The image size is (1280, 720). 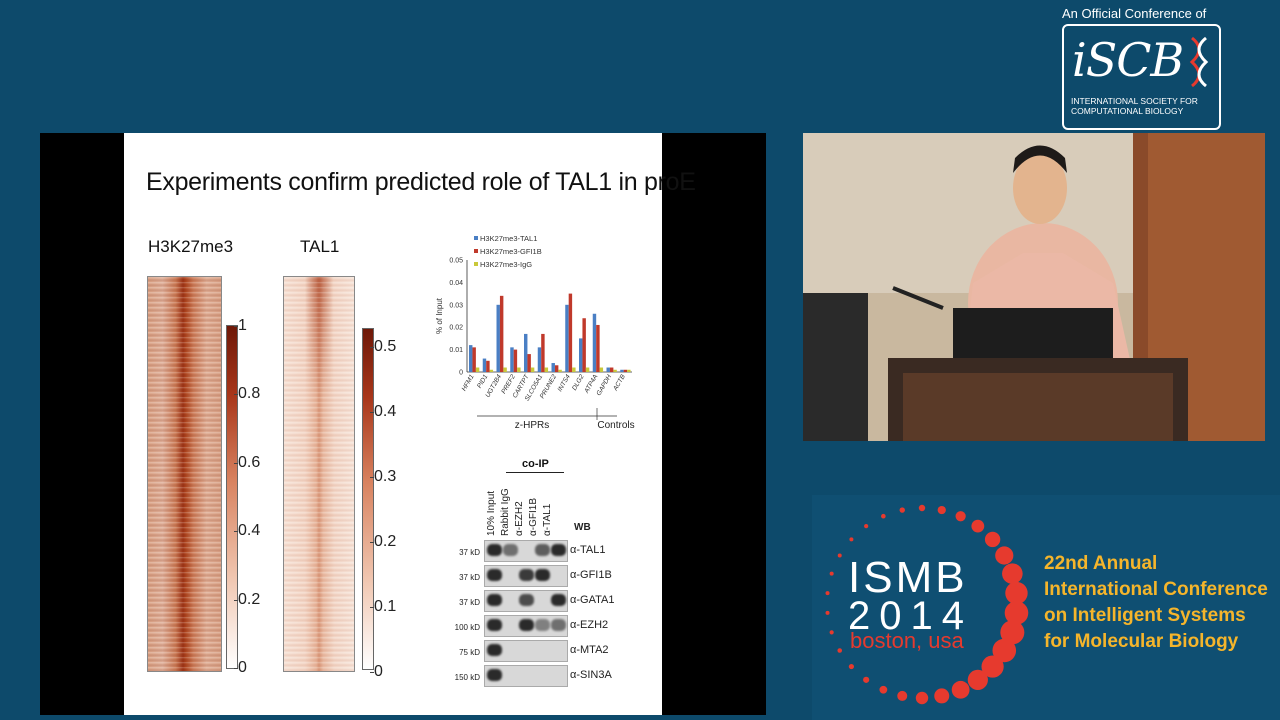 What do you see at coordinates (1134, 101) in the screenshot?
I see `iscb-subtitle-1: INTERNATIONAL SOCIETY FOR` at bounding box center [1134, 101].